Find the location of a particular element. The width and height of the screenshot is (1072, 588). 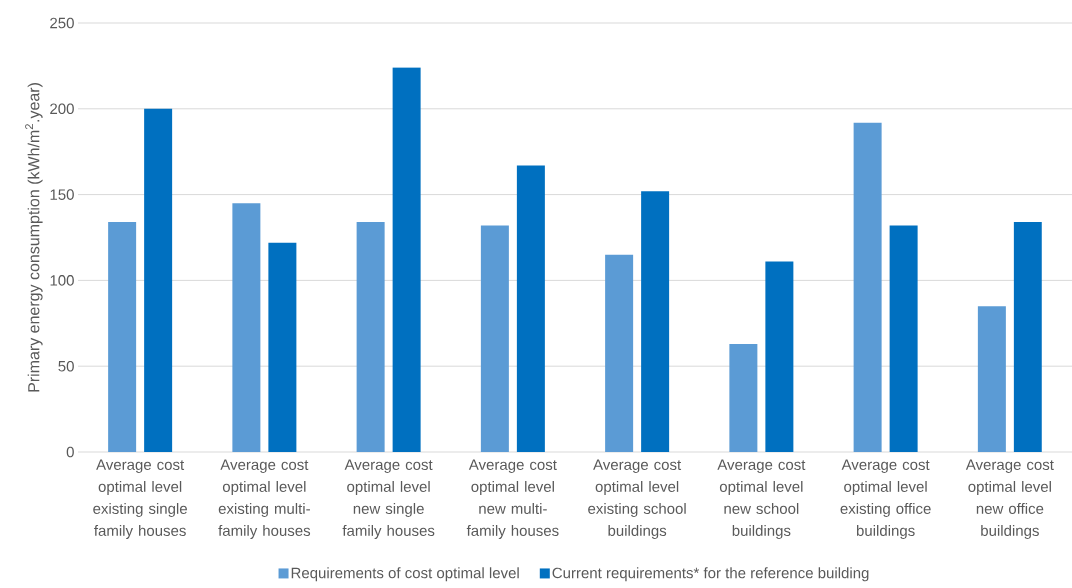

y-axis-title: Primary energy consumption (kWh/m$^{2}$.year) is located at coordinates (34, 237).